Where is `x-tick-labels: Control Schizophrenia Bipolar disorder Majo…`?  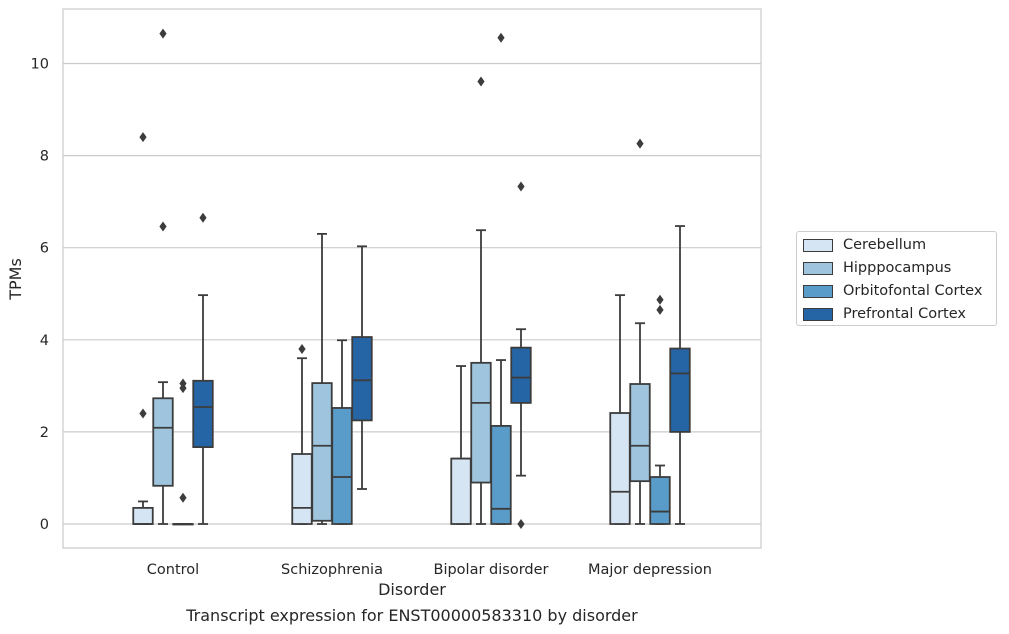 x-tick-labels: Control Schizophrenia Bipolar disorder Majo… is located at coordinates (429, 570).